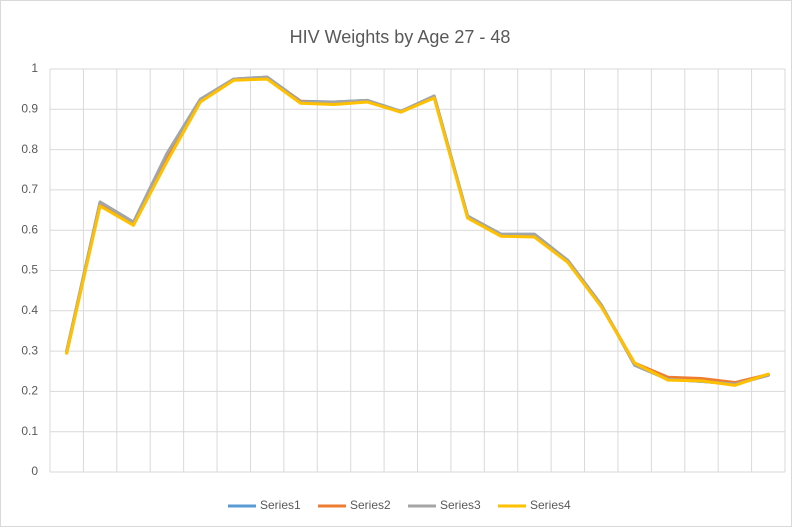 The height and width of the screenshot is (527, 792). I want to click on y-tick-label: 0.6, so click(29, 229).